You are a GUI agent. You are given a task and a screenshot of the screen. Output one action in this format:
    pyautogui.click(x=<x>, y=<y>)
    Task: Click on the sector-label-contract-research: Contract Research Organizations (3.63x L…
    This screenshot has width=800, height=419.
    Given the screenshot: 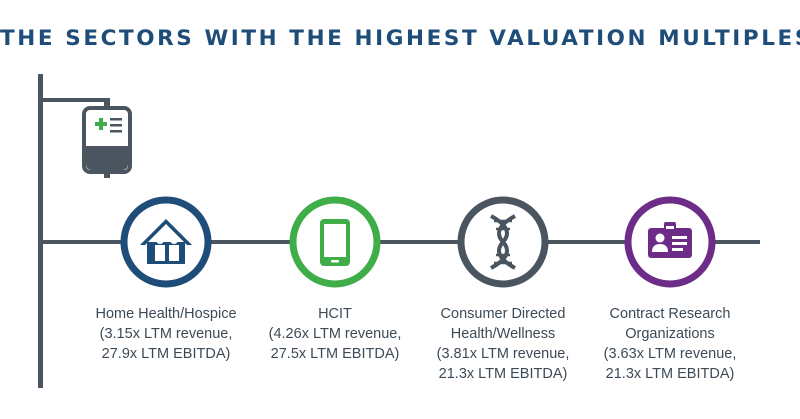 What is the action you would take?
    pyautogui.click(x=670, y=344)
    